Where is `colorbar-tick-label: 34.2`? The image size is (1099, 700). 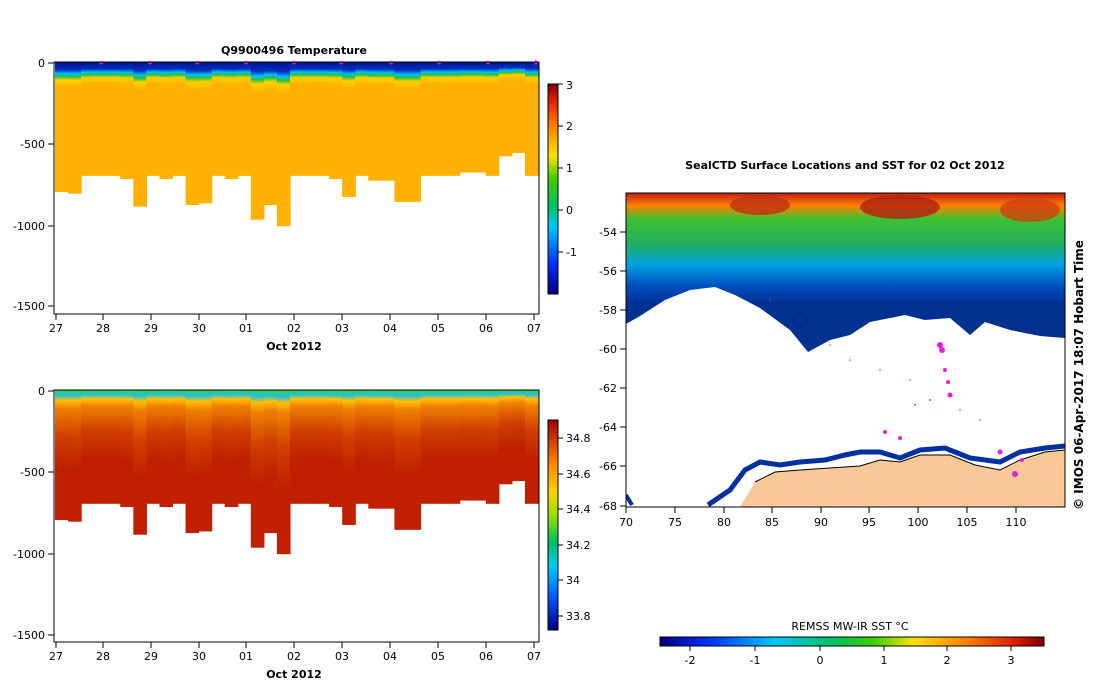 colorbar-tick-label: 34.2 is located at coordinates (578, 545).